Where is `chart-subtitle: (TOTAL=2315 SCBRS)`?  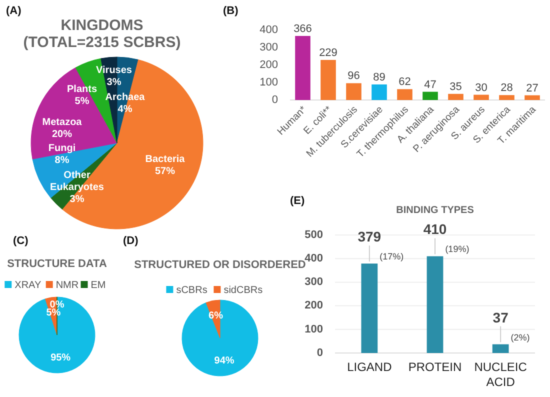
chart-subtitle: (TOTAL=2315 SCBRS) is located at coordinates (102, 42).